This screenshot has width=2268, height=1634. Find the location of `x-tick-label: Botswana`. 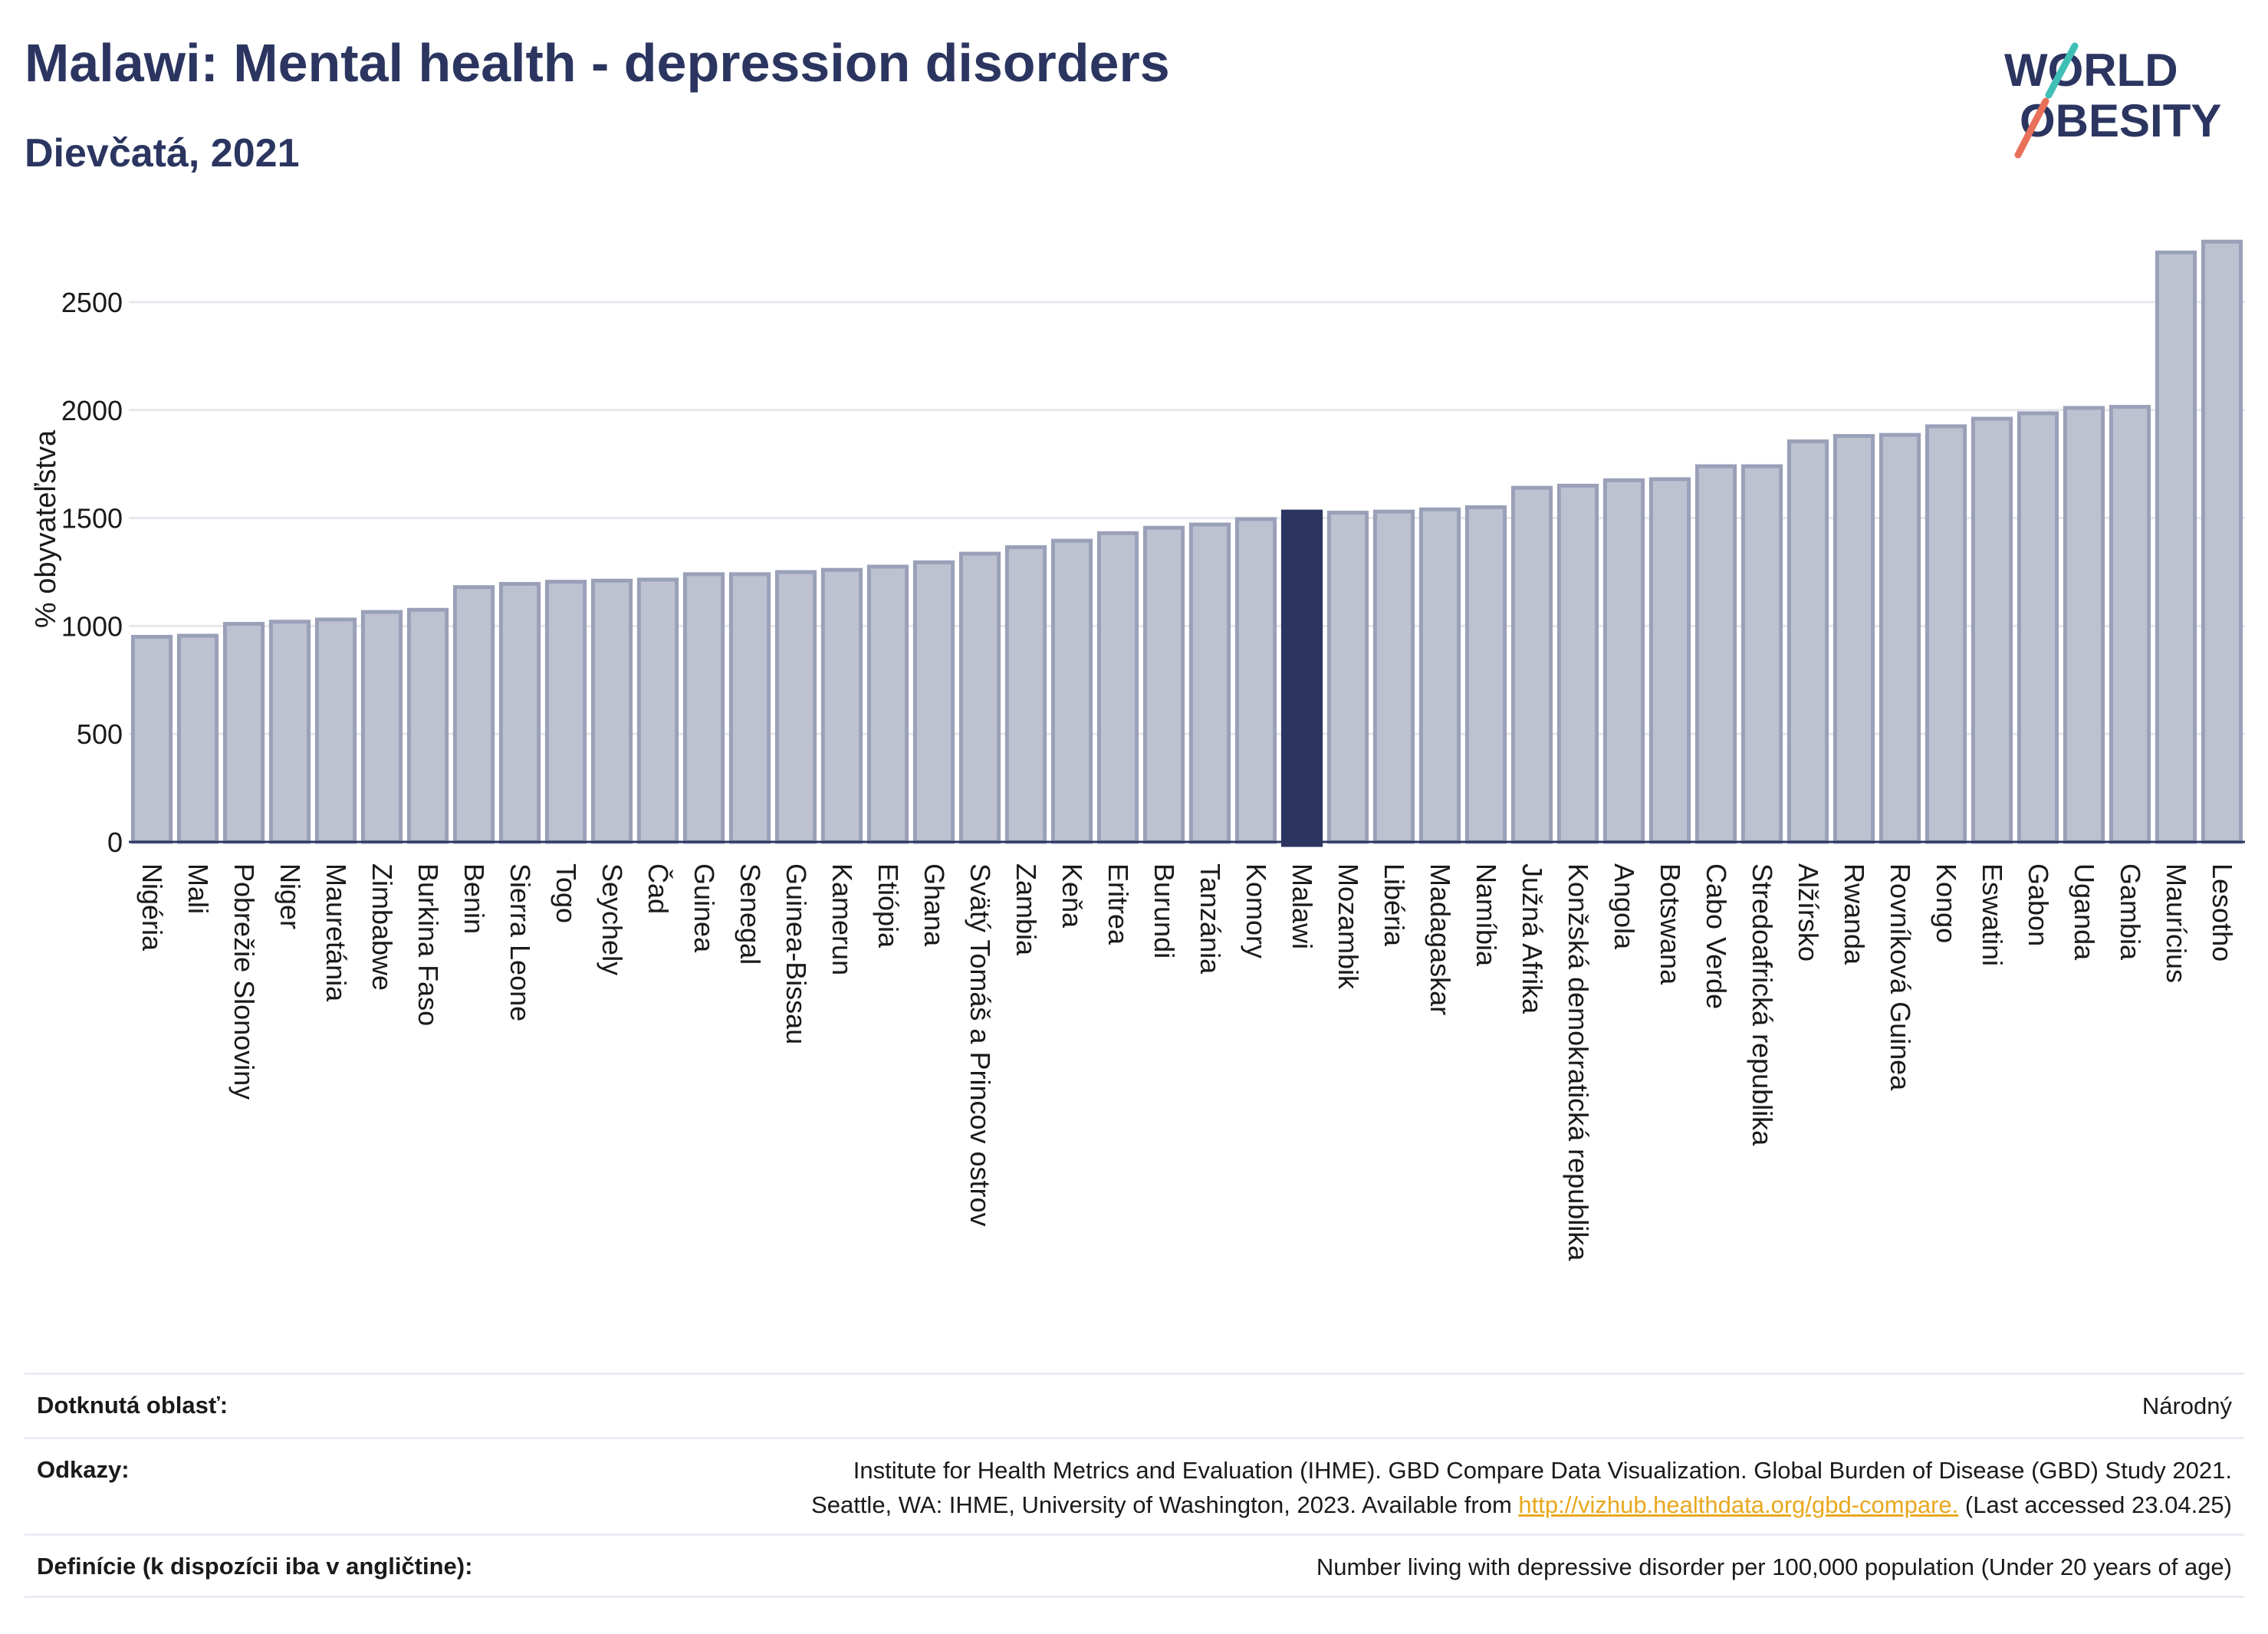

x-tick-label: Botswana is located at coordinates (1670, 924).